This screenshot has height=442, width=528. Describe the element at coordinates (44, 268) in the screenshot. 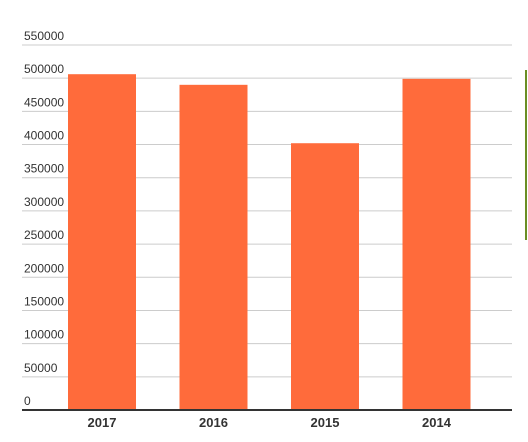

I see `y-tick-label: 200000` at that location.